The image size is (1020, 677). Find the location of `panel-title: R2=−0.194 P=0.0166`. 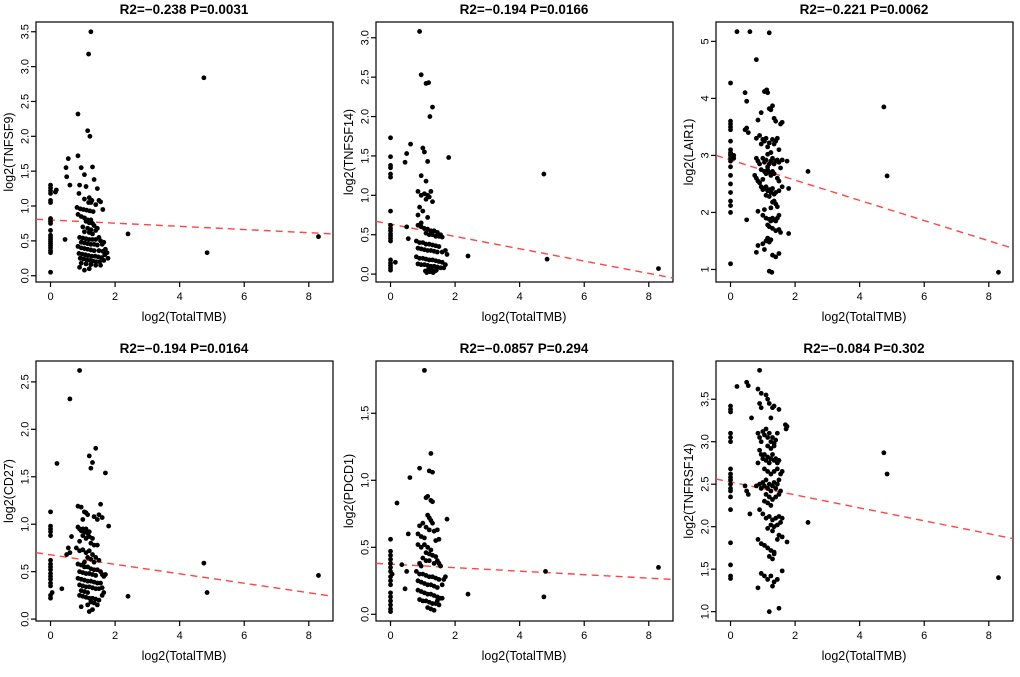

panel-title: R2=−0.194 P=0.0166 is located at coordinates (524, 9).